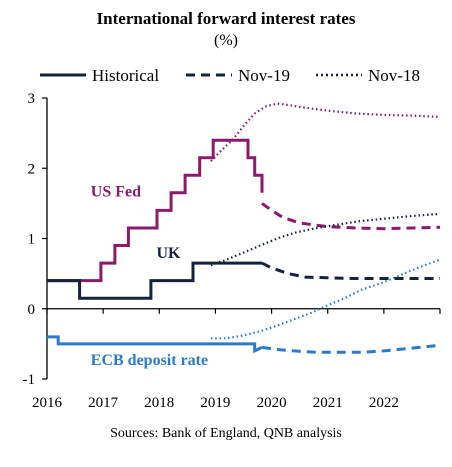 The width and height of the screenshot is (452, 467). Describe the element at coordinates (394, 75) in the screenshot. I see `legend-label-nov18: Nov-18` at that location.